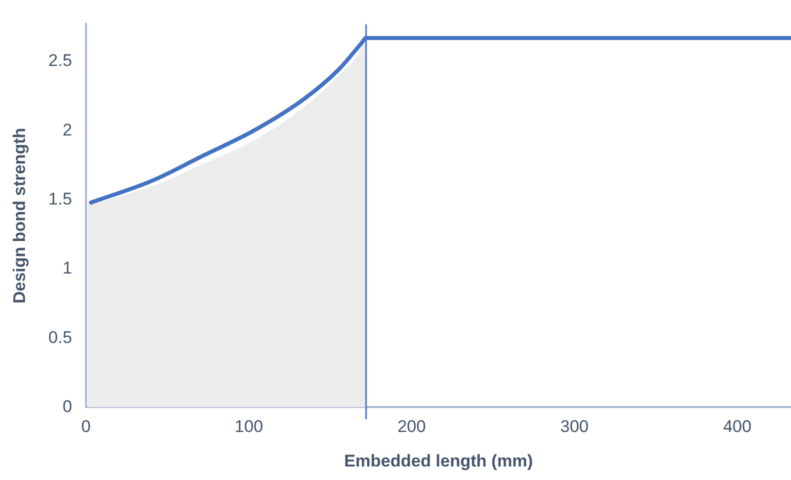  What do you see at coordinates (67, 406) in the screenshot?
I see `y-tick-label: 0` at bounding box center [67, 406].